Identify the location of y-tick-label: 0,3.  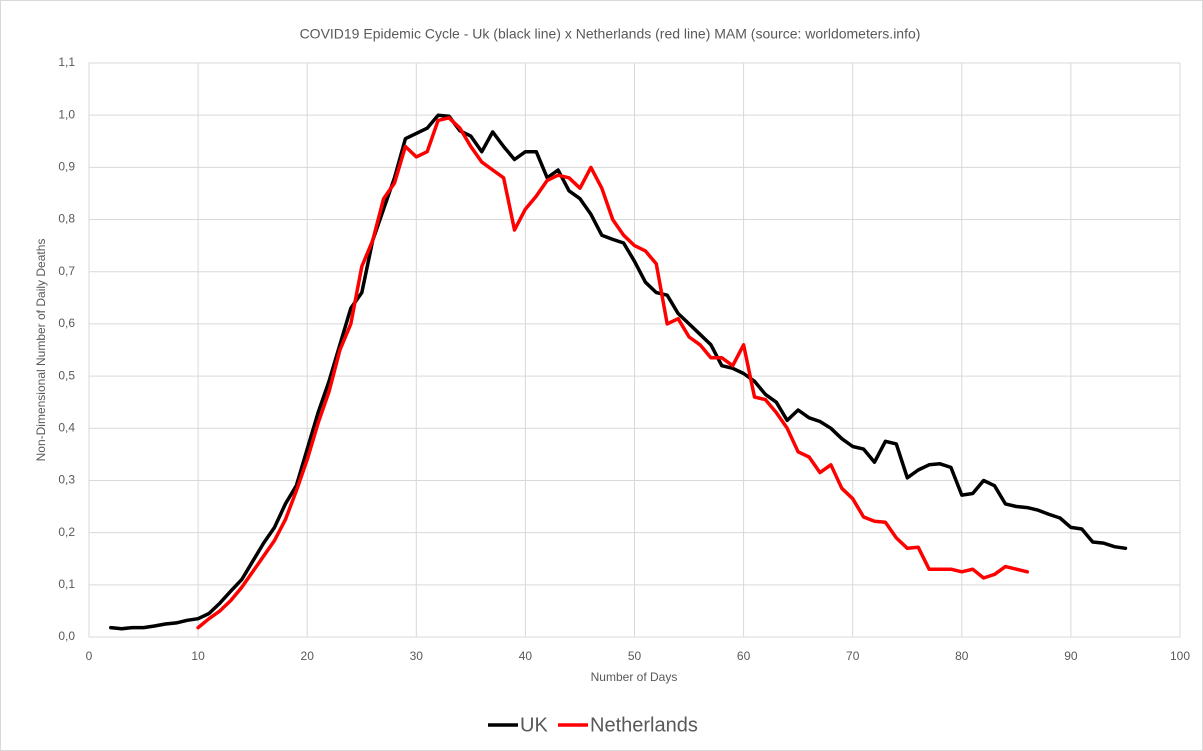
(66, 480).